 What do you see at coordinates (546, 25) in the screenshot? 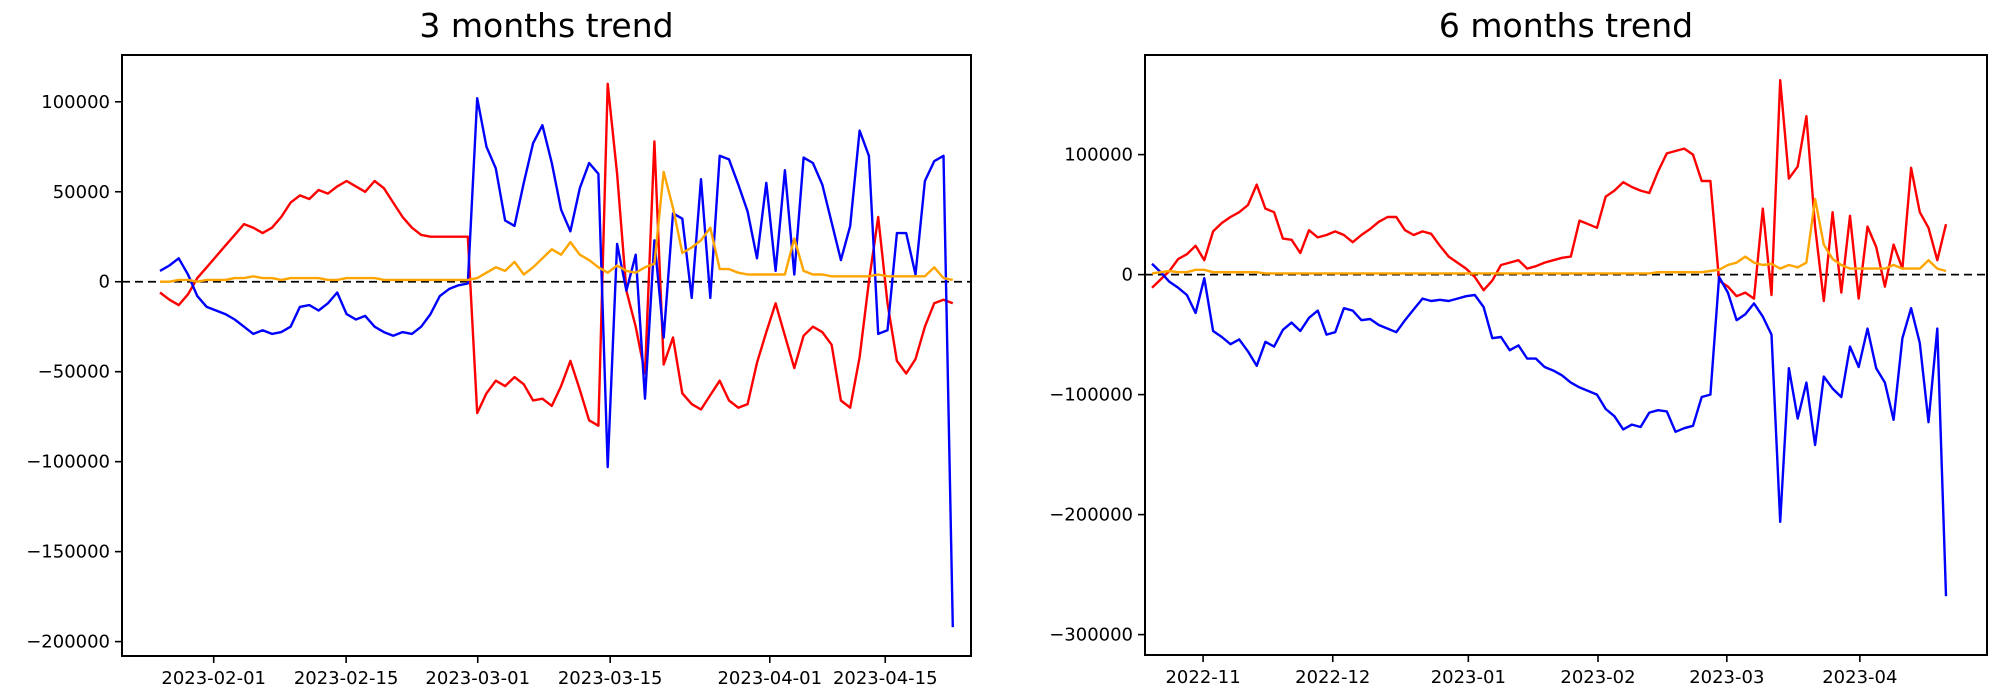
I see `chart-title-3-months: 3 months trend` at bounding box center [546, 25].